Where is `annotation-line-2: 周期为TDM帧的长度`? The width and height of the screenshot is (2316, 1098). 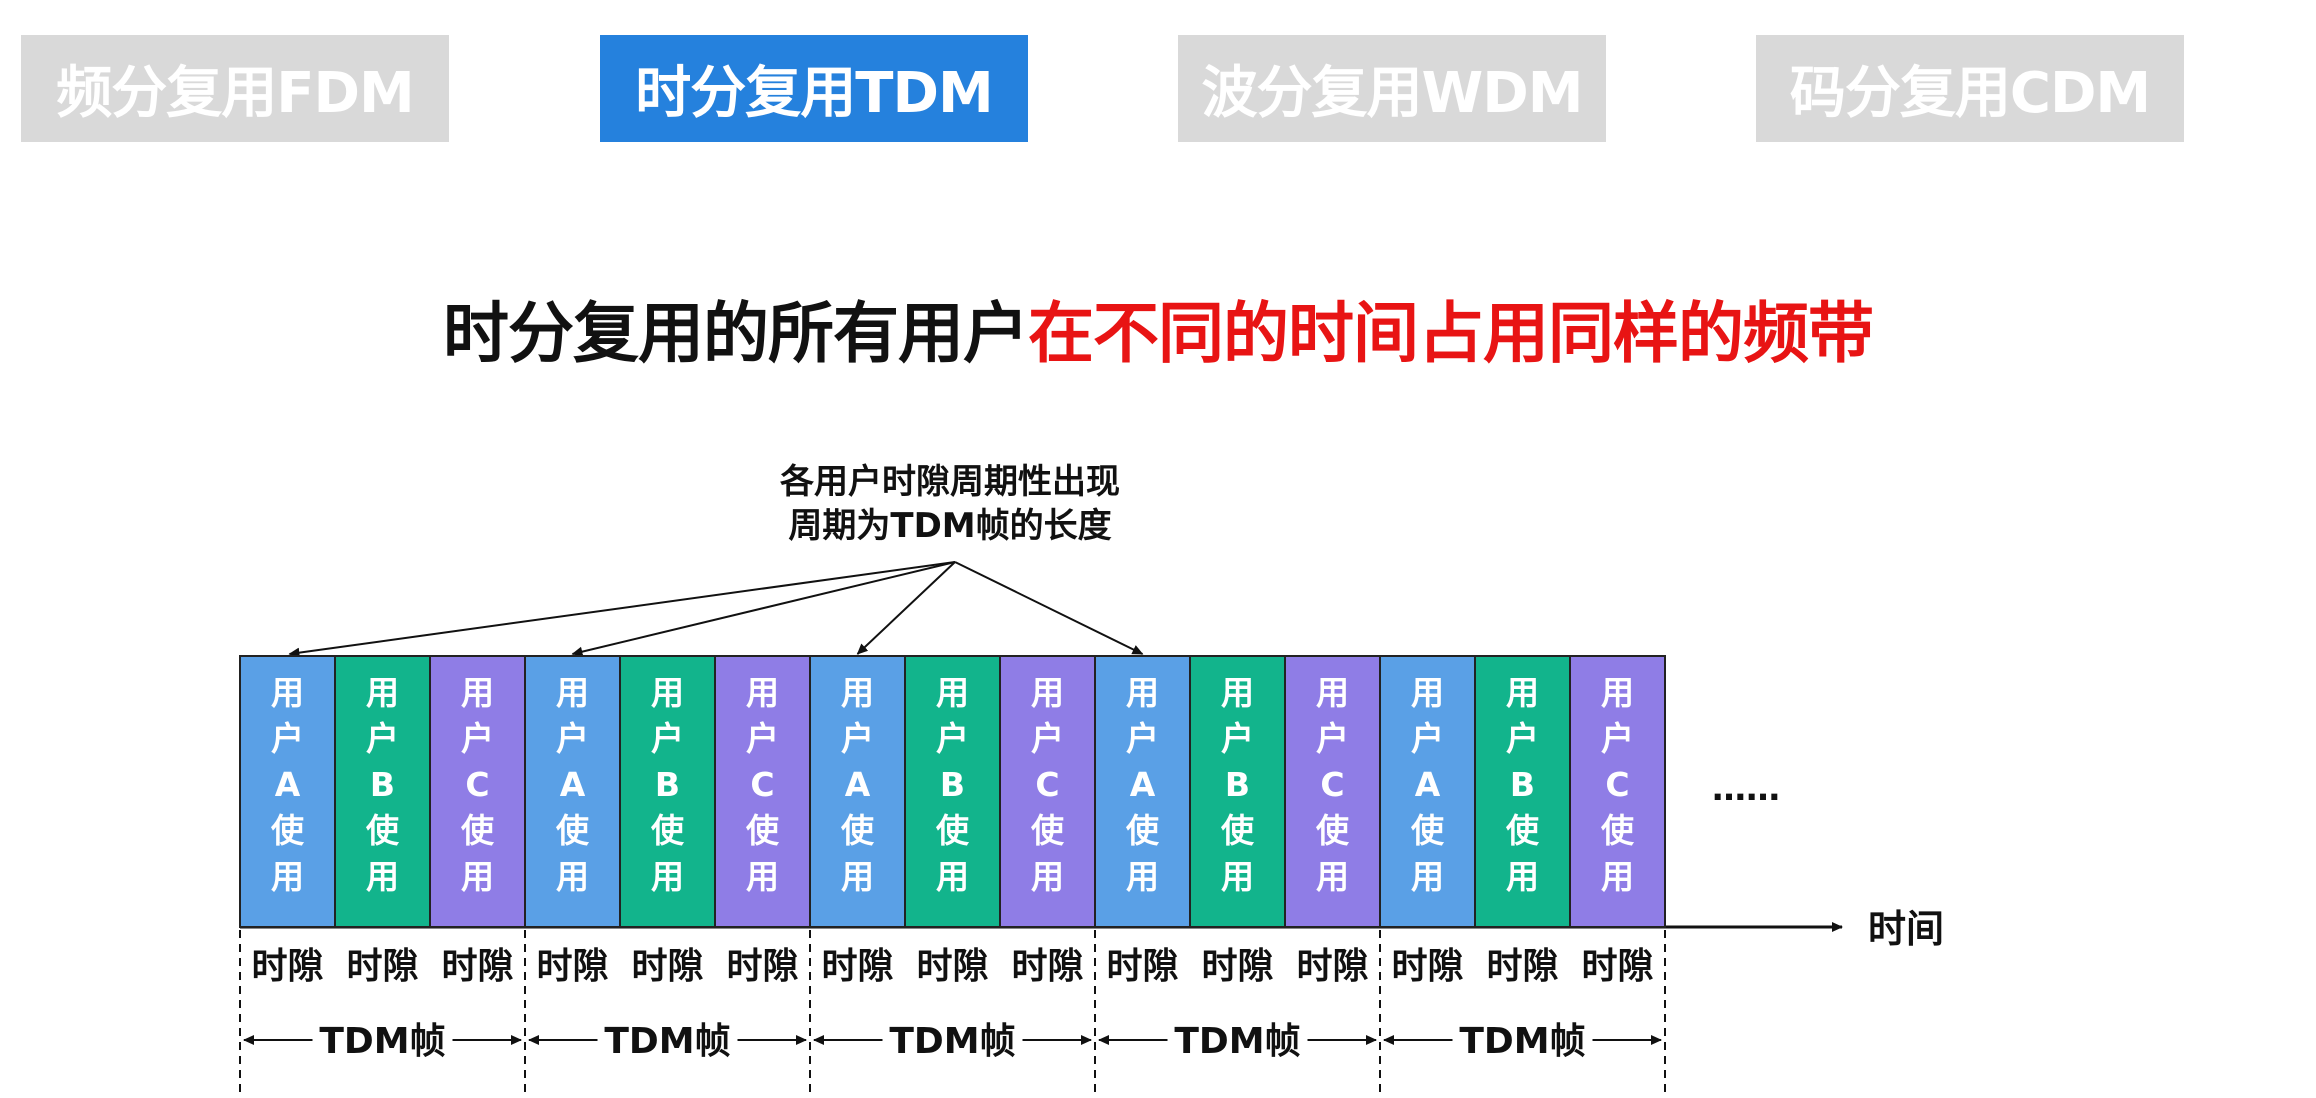 annotation-line-2: 周期为TDM帧的长度 is located at coordinates (950, 526).